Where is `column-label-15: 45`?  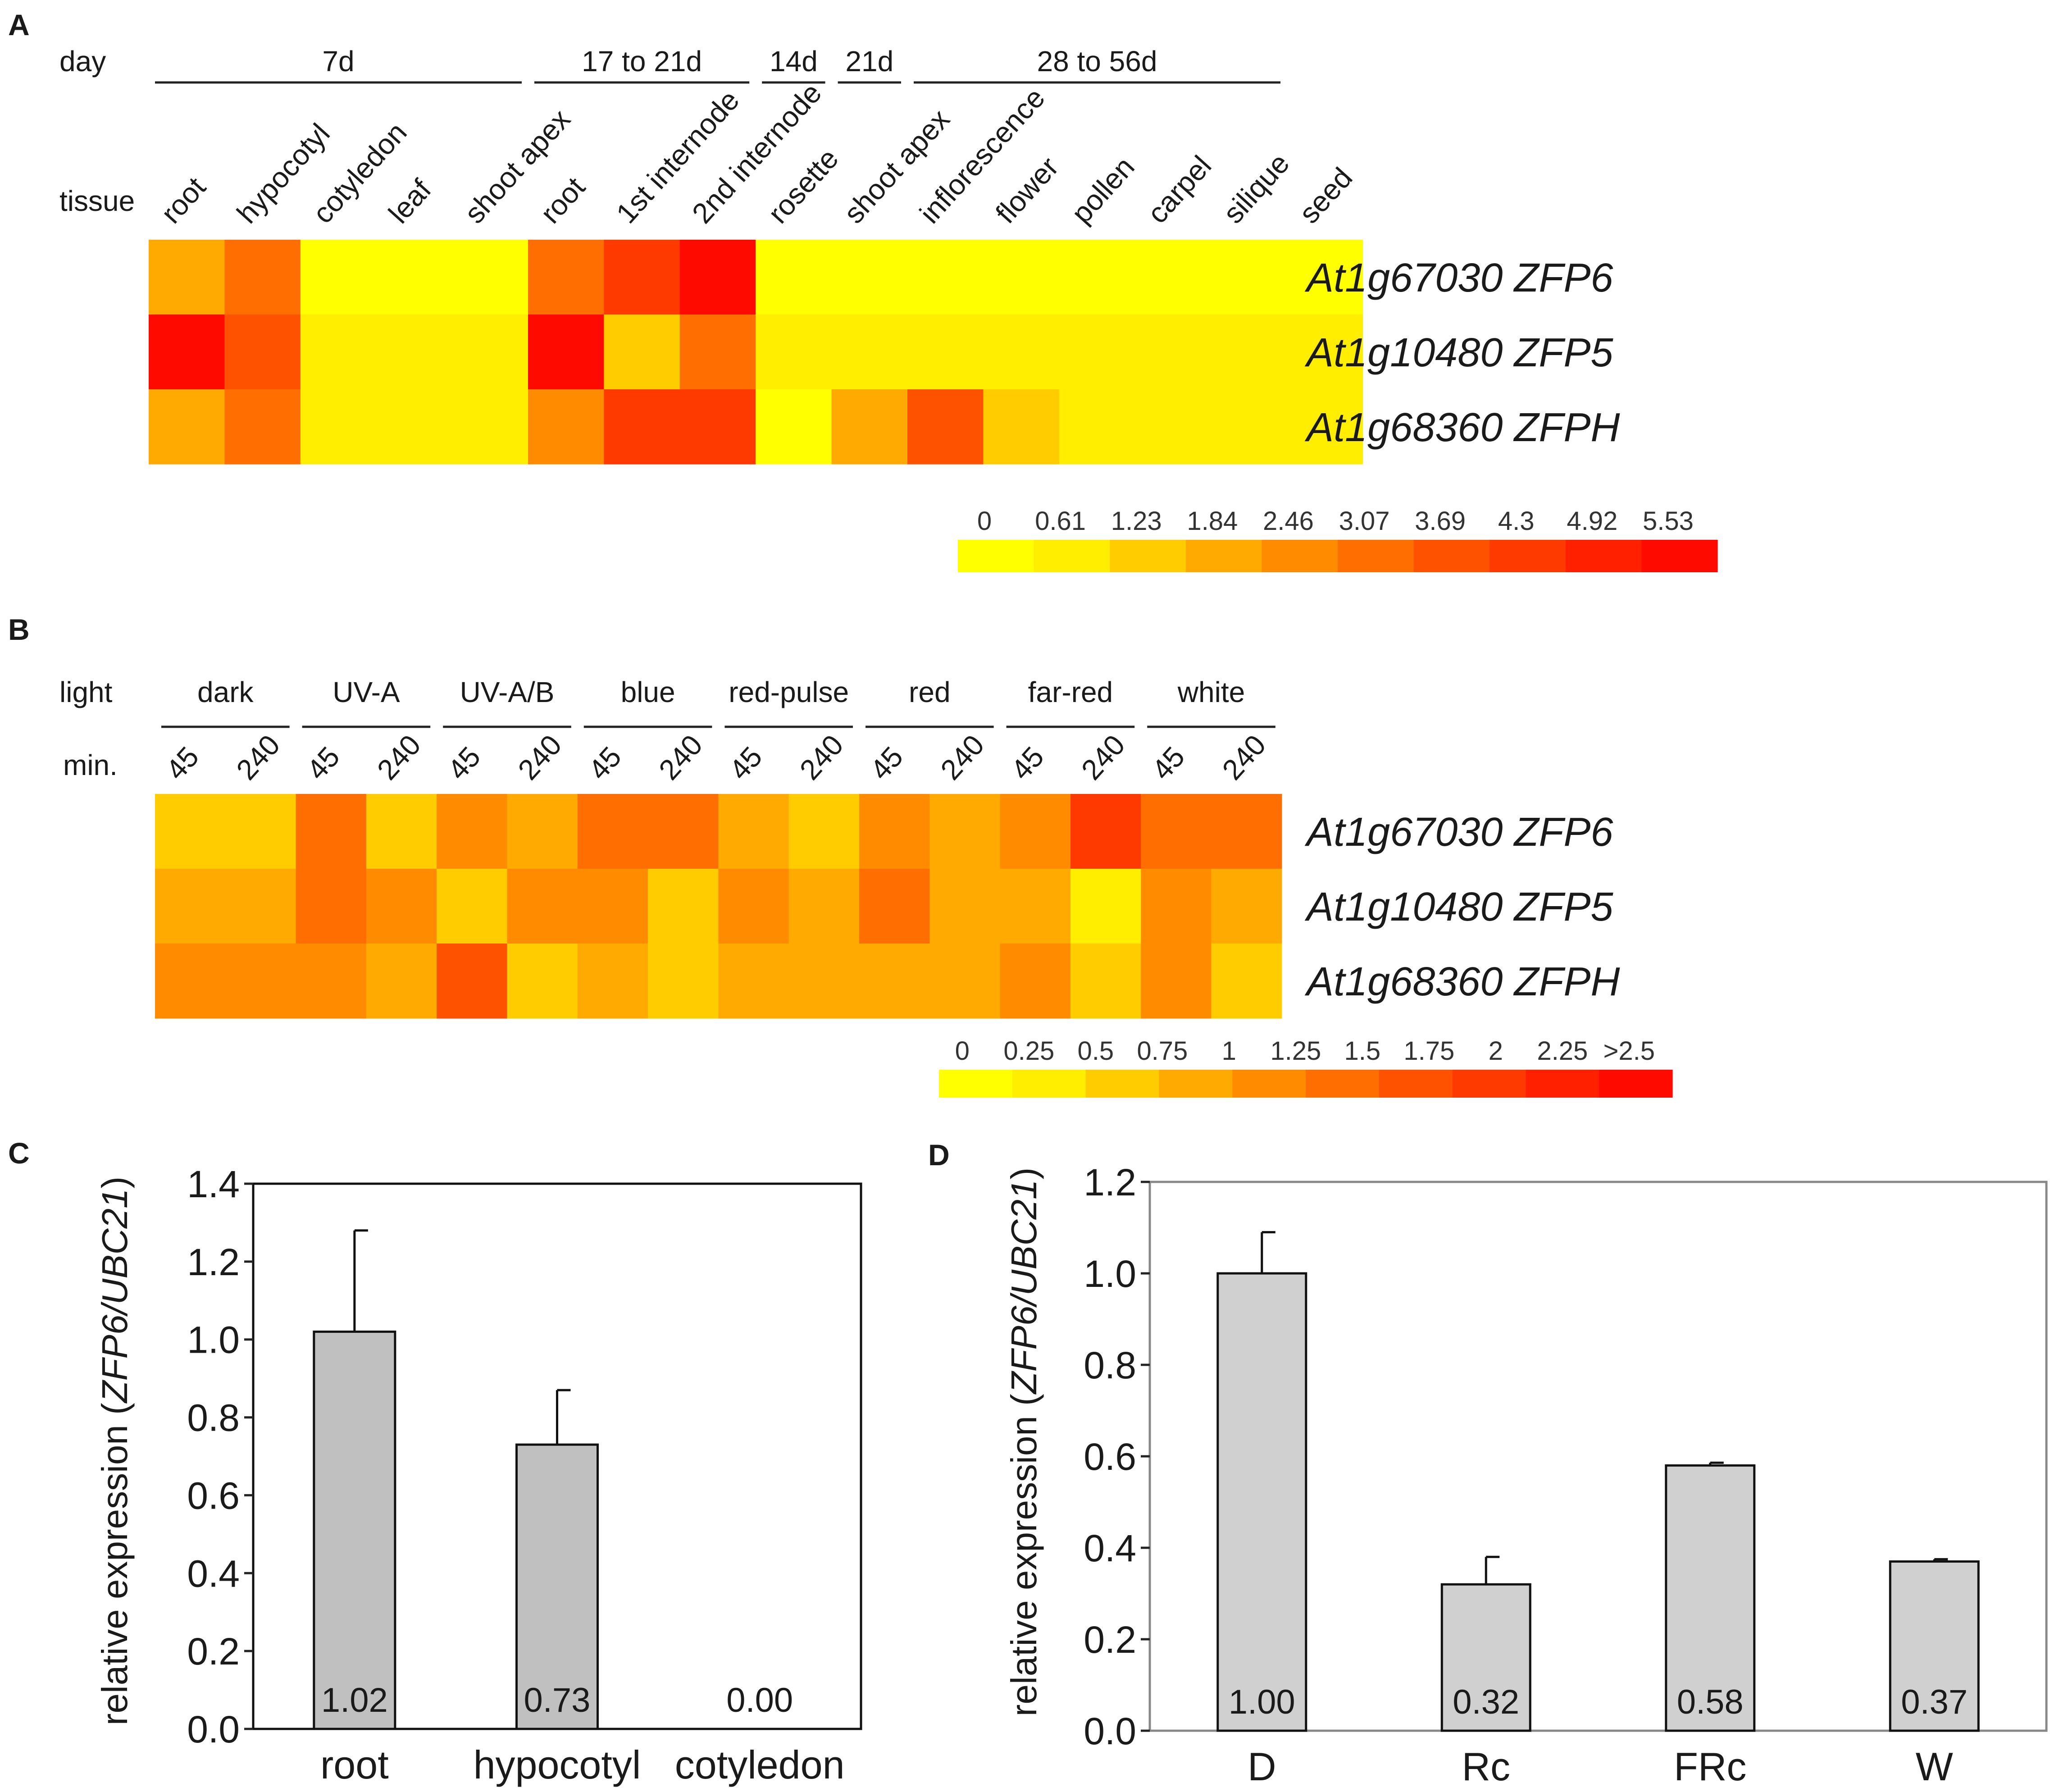
column-label-15: 45 is located at coordinates (1168, 763).